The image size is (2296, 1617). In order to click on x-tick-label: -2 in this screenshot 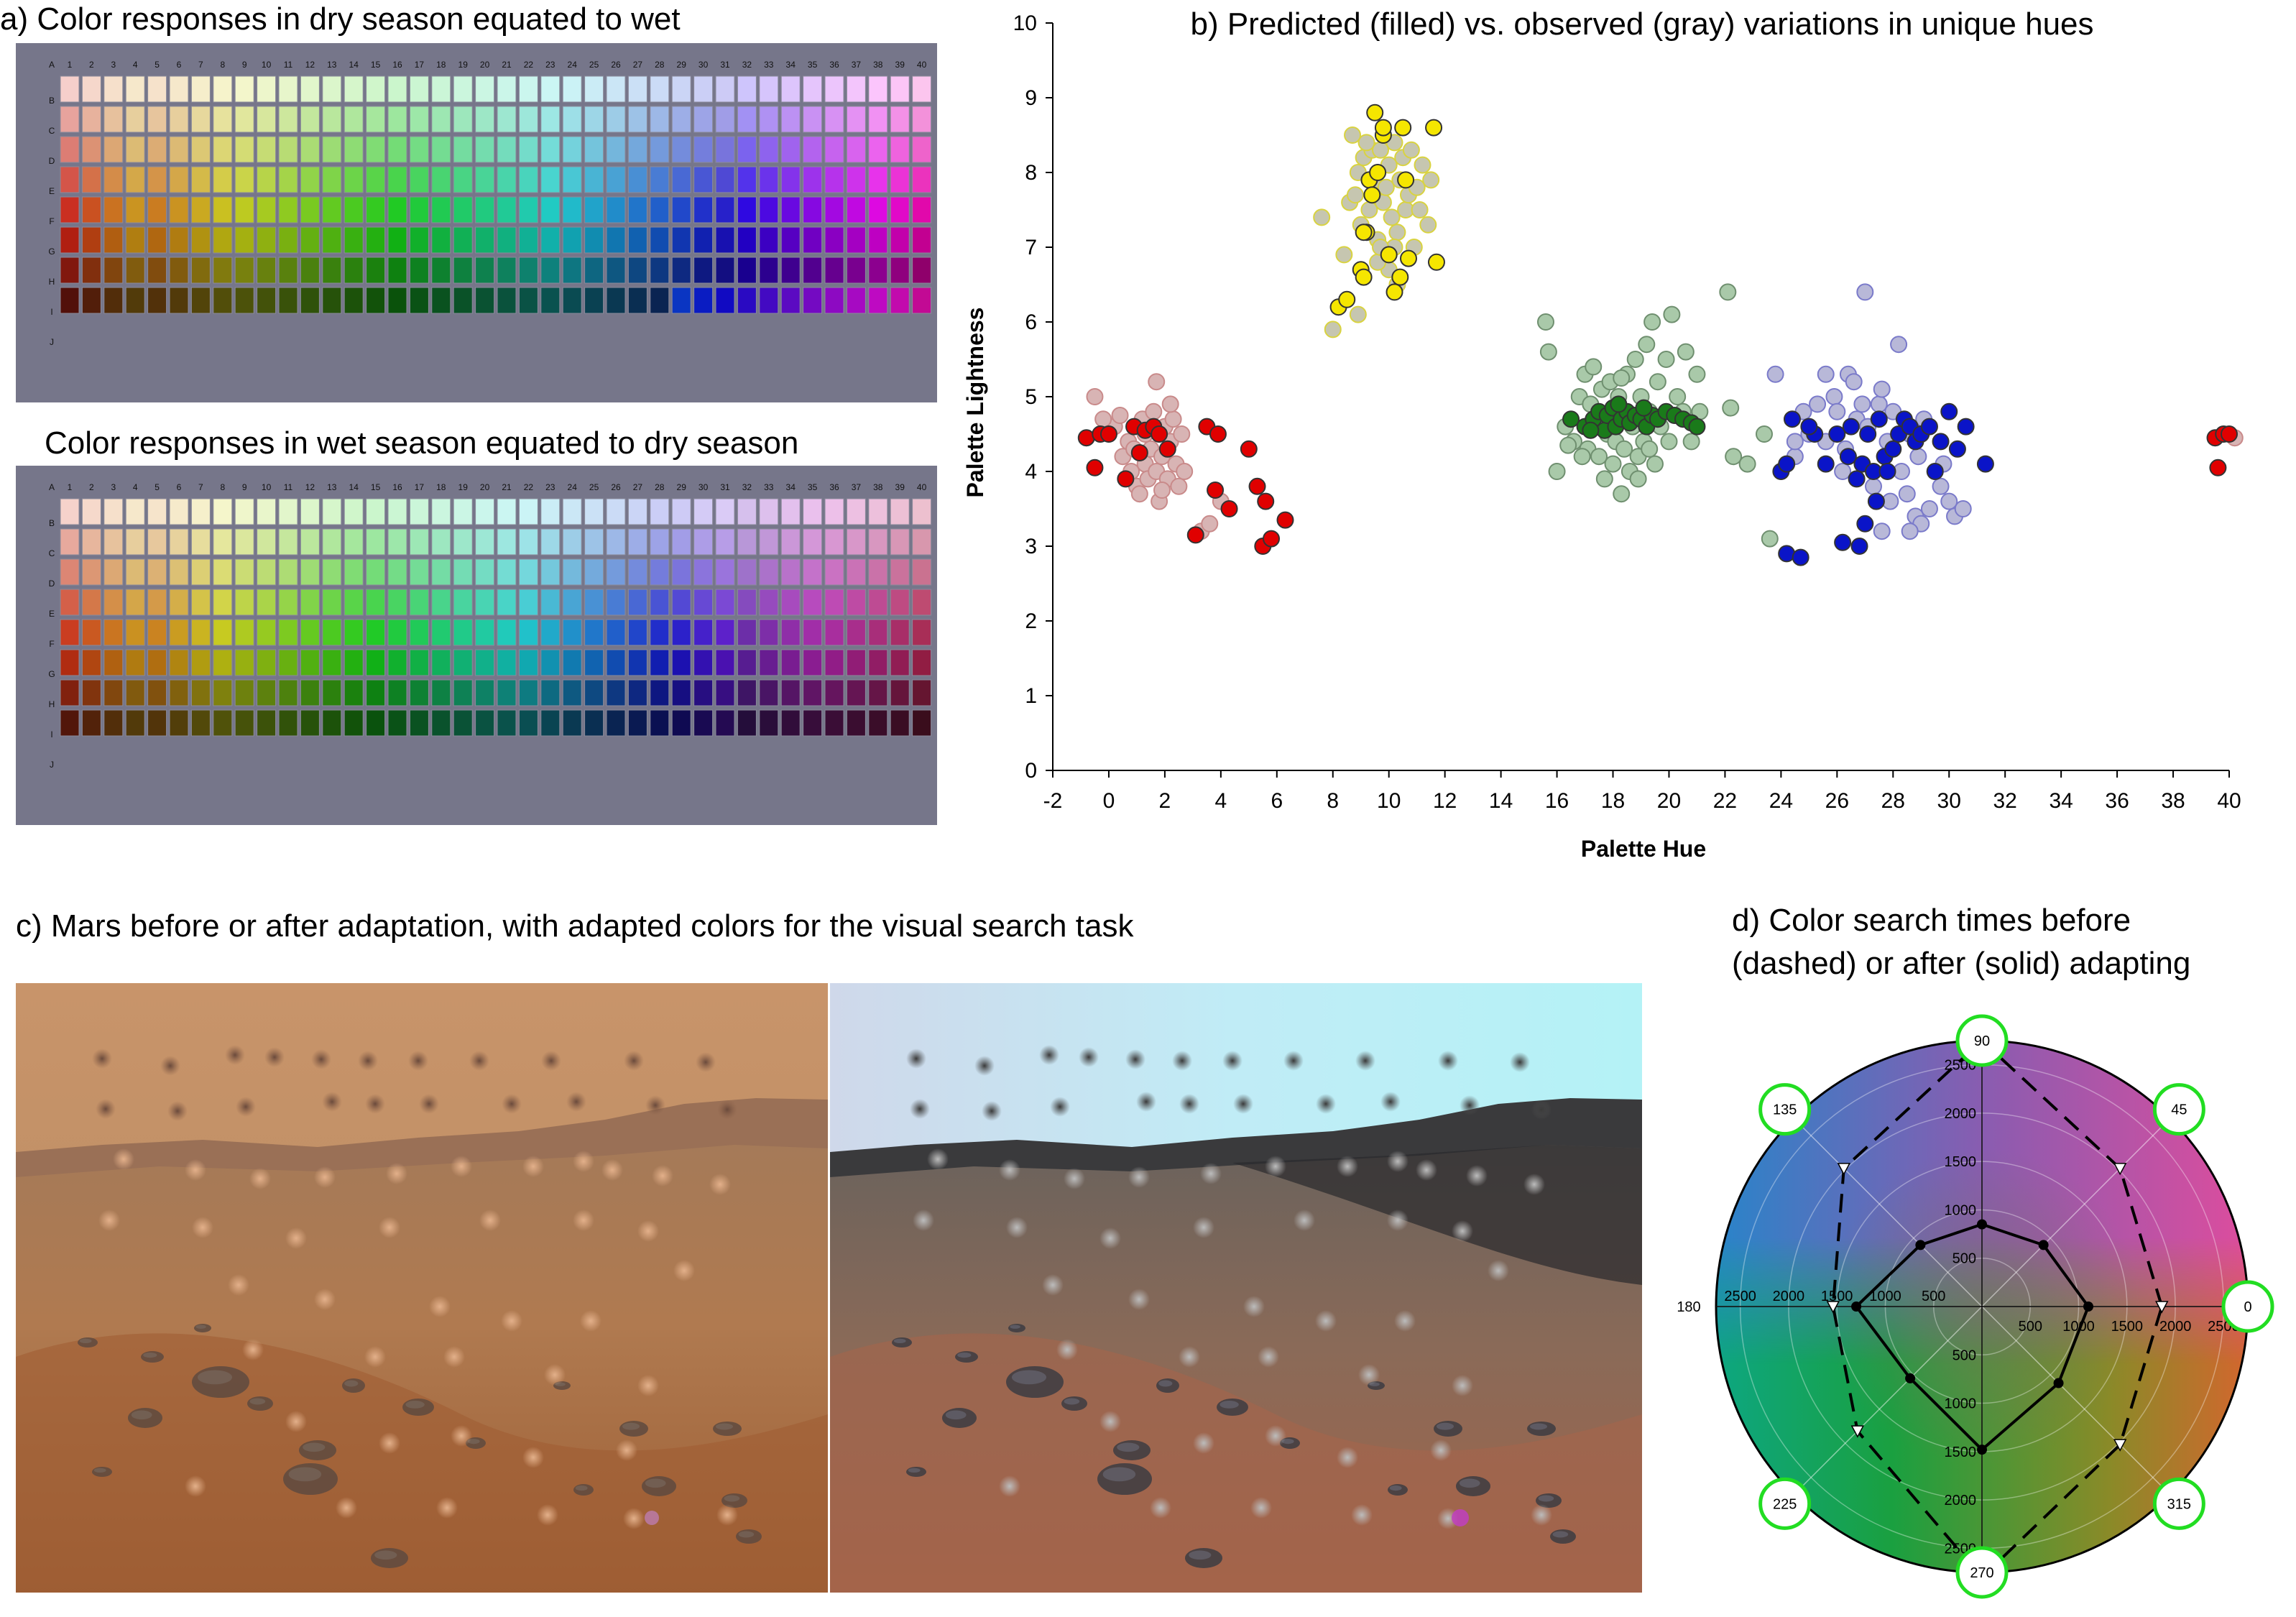, I will do `click(1053, 801)`.